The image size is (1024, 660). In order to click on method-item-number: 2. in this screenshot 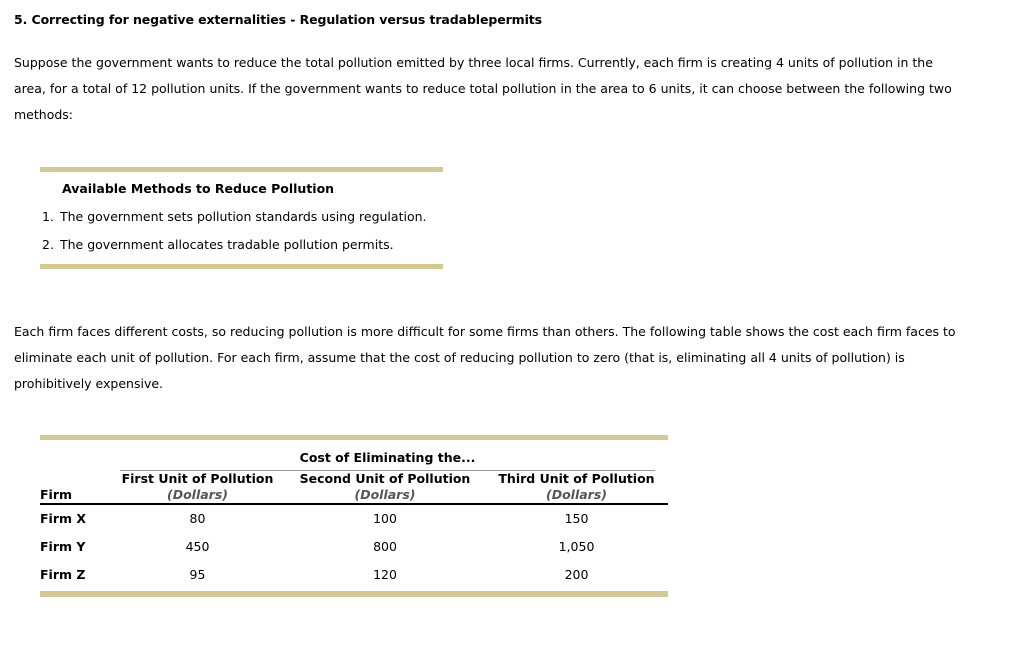, I will do `click(48, 244)`.